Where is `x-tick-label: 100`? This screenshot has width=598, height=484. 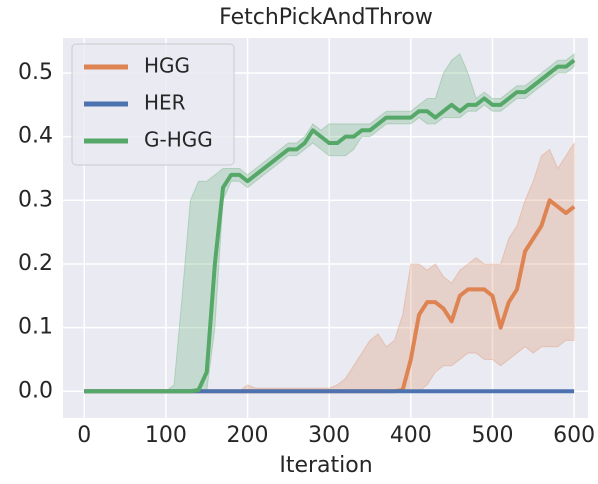 x-tick-label: 100 is located at coordinates (166, 435).